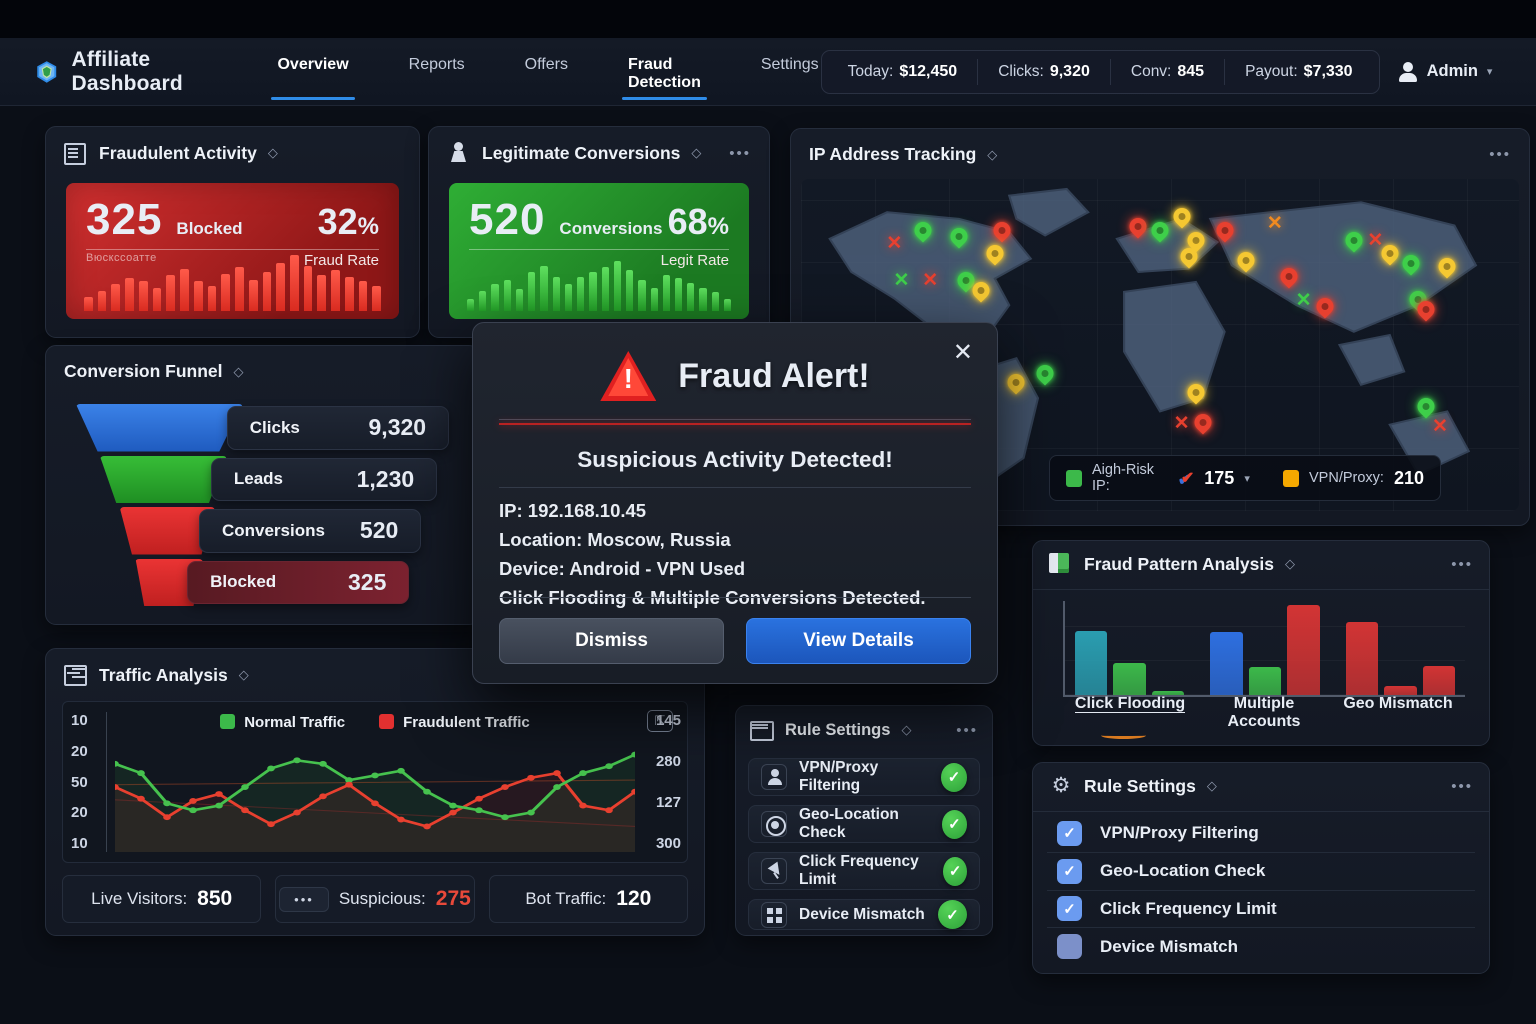 This screenshot has width=1536, height=1024. Describe the element at coordinates (611, 228) in the screenshot. I see `conversions-label: Conversions` at that location.